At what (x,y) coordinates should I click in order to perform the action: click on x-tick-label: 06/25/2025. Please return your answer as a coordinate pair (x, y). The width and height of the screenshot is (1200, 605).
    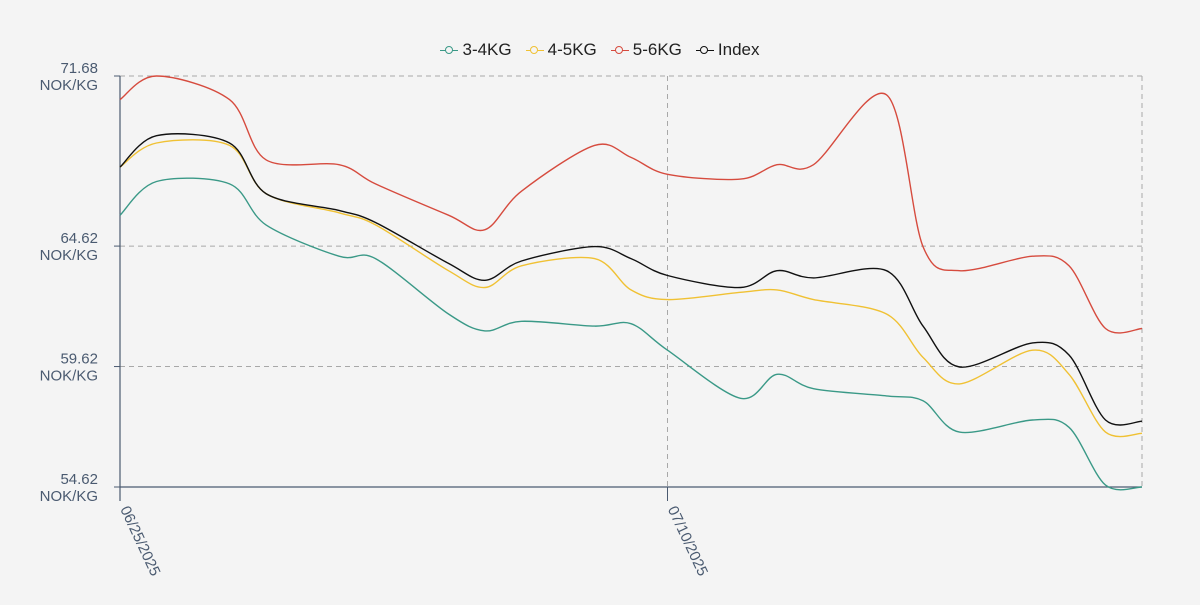
    Looking at the image, I should click on (139, 541).